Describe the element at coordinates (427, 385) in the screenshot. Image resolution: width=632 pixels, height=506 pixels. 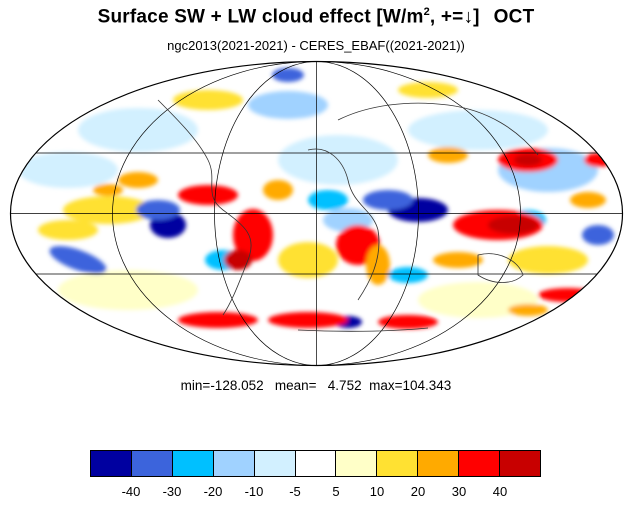
I see `stat-max-value: 104.343` at that location.